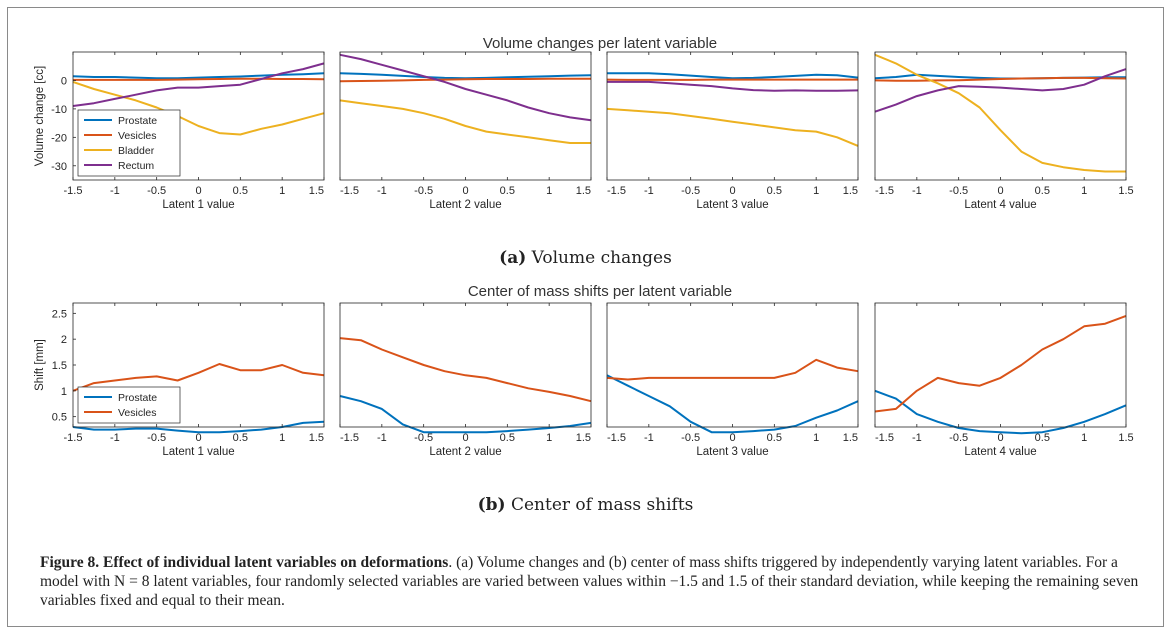  I want to click on x-axis-label: Latent 1 value, so click(198, 452).